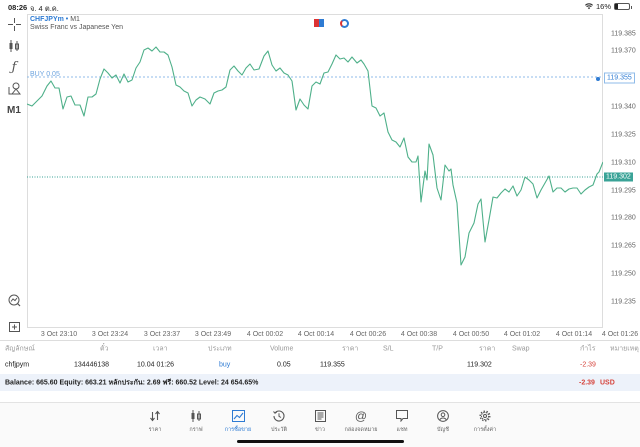  What do you see at coordinates (155, 430) in the screenshot?
I see `tab-label: ราคา` at bounding box center [155, 430].